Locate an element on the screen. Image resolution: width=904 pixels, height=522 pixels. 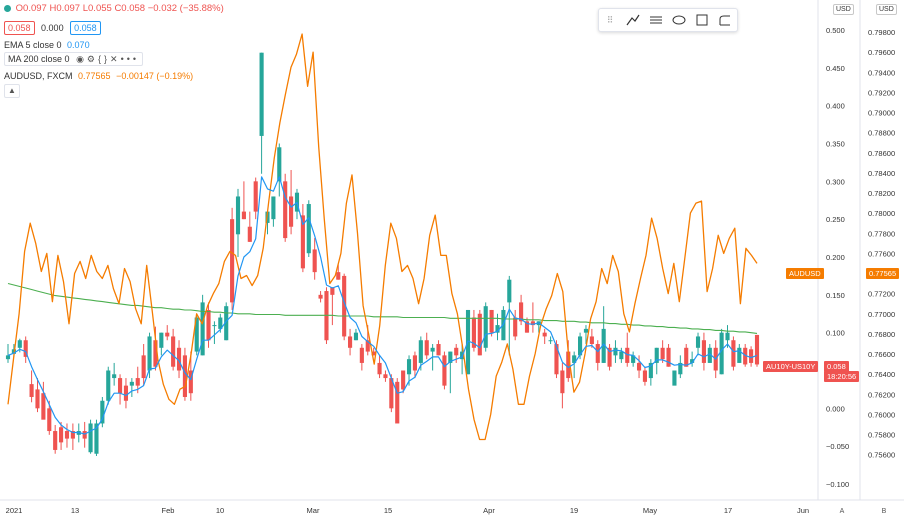
audusd-name-tag: AUDUSD is located at coordinates (805, 273).